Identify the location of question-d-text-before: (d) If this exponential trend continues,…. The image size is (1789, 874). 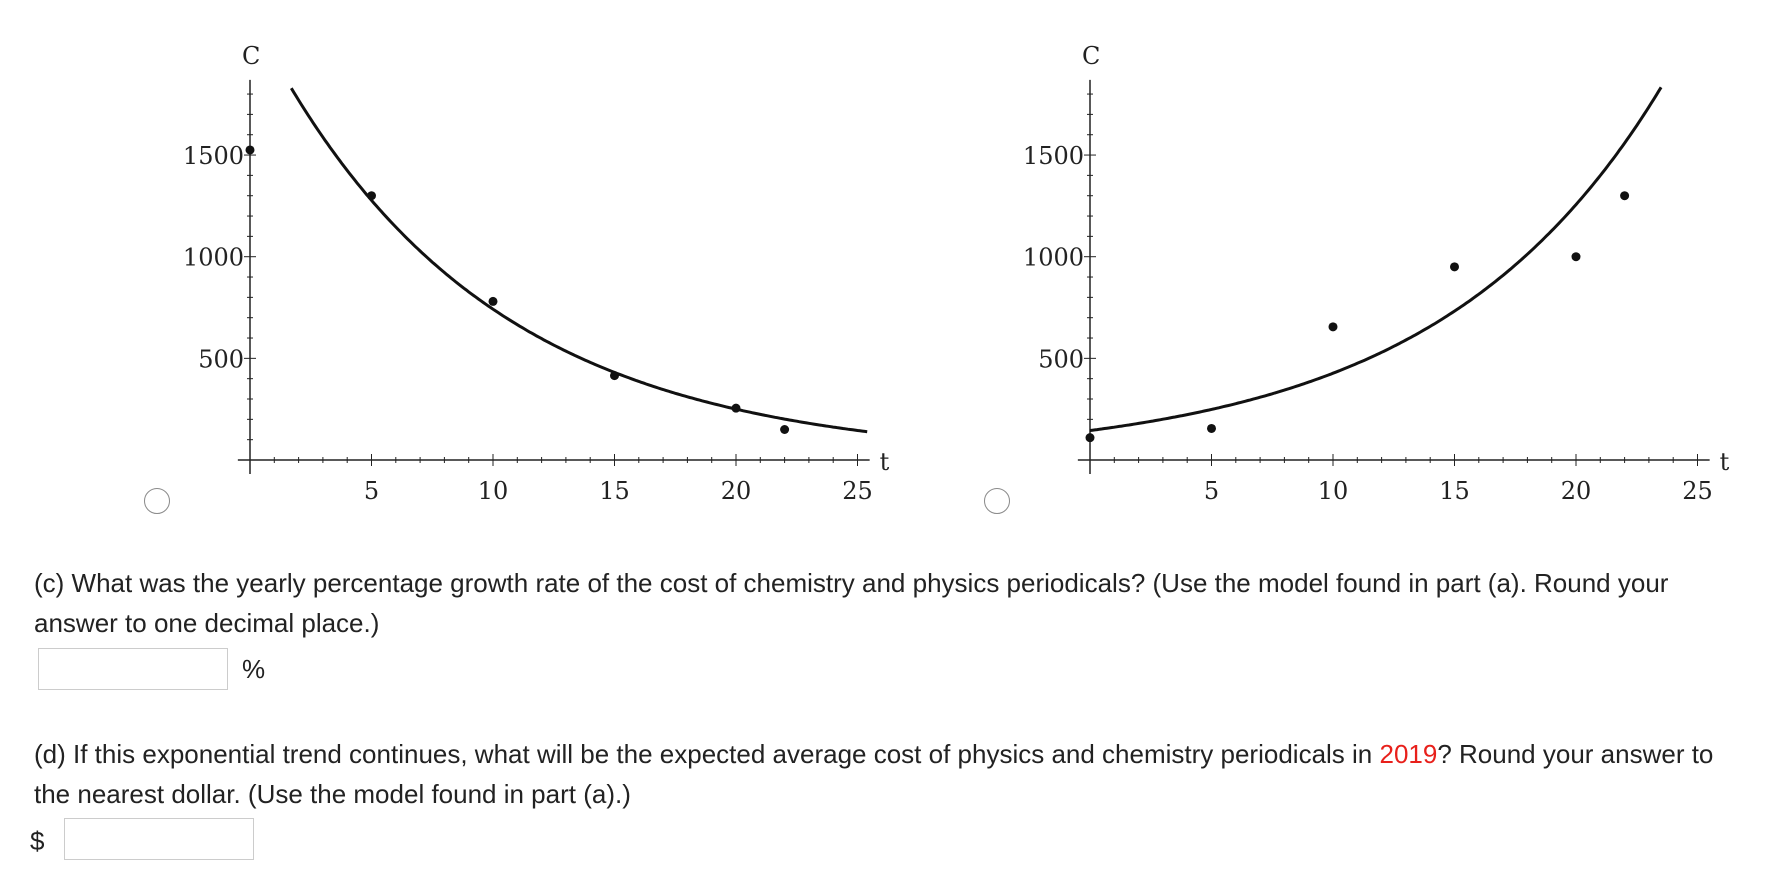
(707, 754).